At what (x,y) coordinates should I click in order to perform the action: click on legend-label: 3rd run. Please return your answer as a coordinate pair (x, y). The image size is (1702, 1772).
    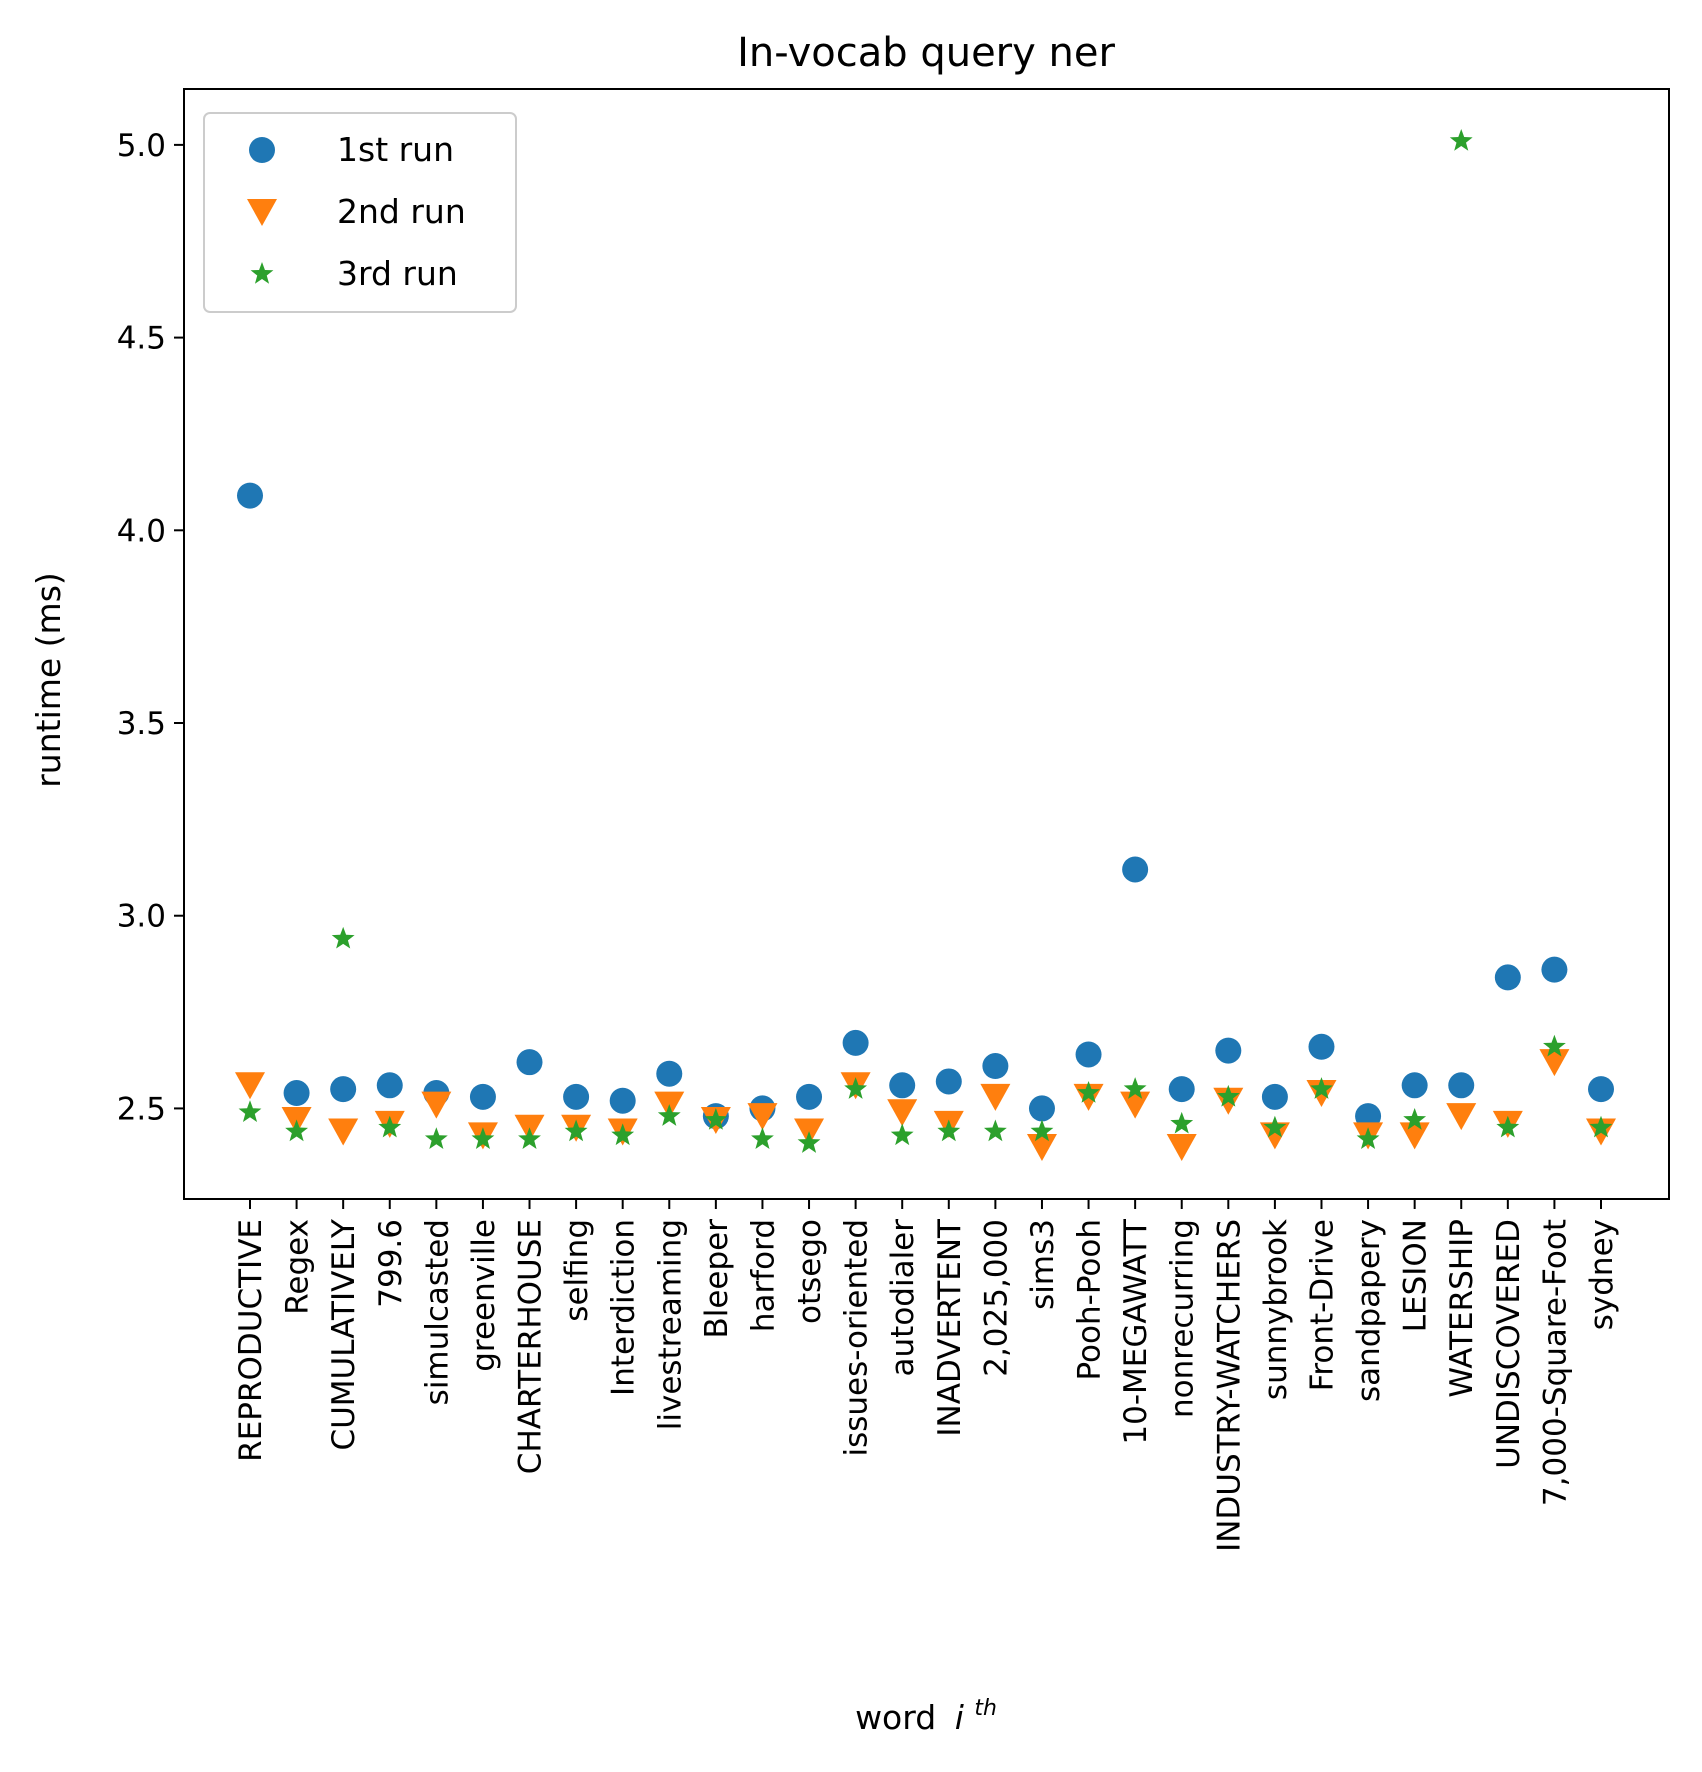
    Looking at the image, I should click on (397, 273).